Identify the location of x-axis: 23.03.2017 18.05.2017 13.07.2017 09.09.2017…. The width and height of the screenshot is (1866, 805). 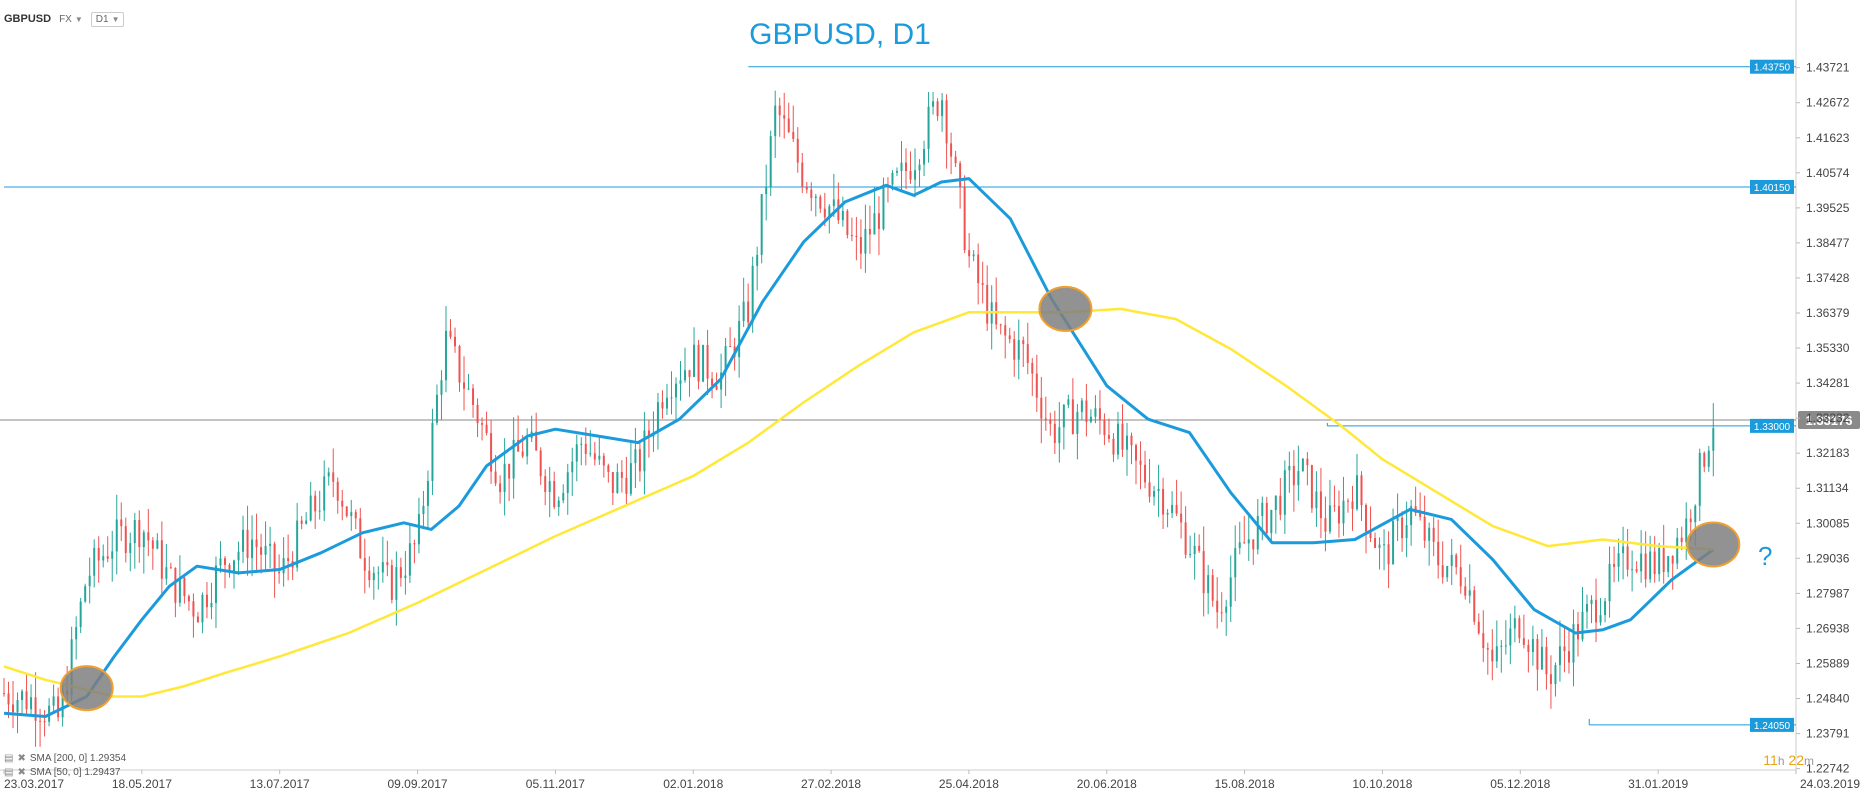
(931, 780).